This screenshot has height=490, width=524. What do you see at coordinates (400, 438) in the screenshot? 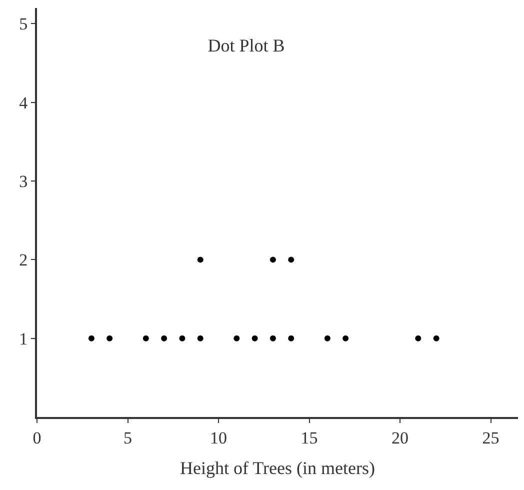
I see `x-tick-label: 20` at bounding box center [400, 438].